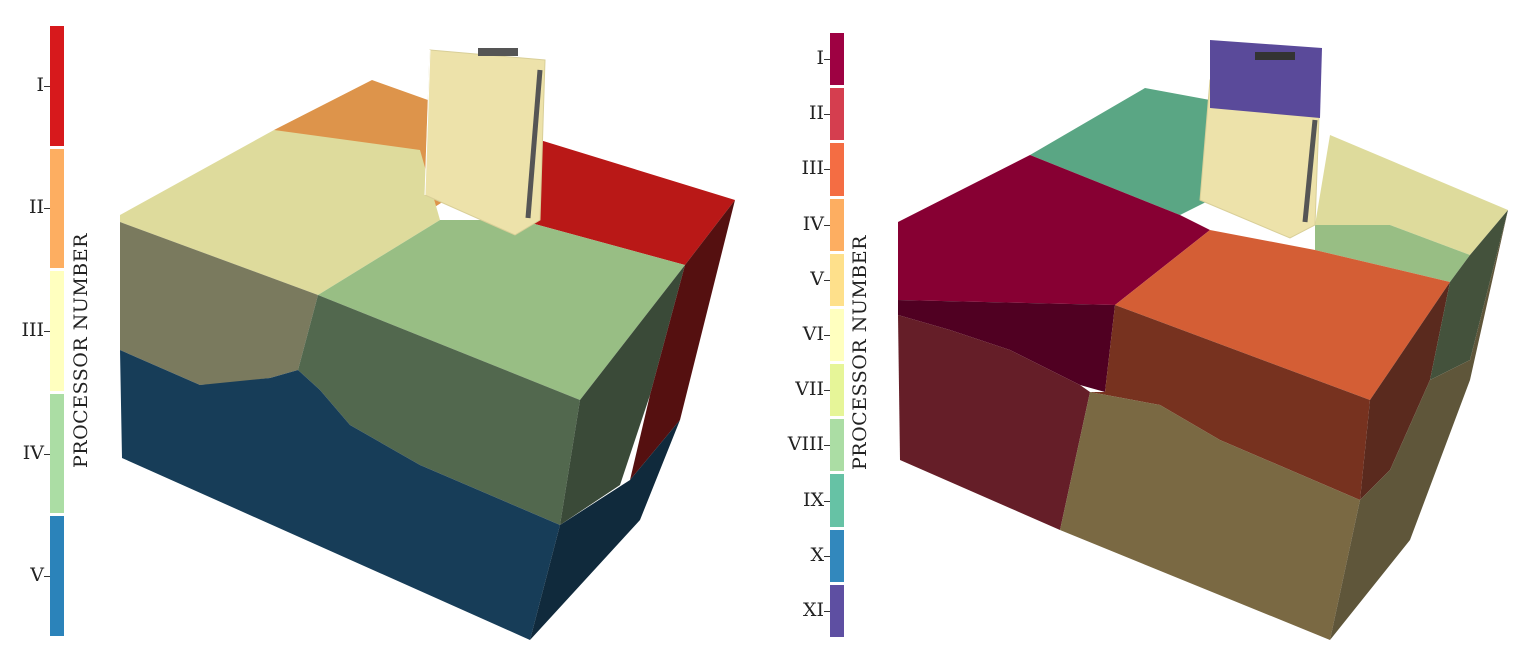 The width and height of the screenshot is (1531, 663). What do you see at coordinates (809, 389) in the screenshot?
I see `colorbar-tick-label: VII` at bounding box center [809, 389].